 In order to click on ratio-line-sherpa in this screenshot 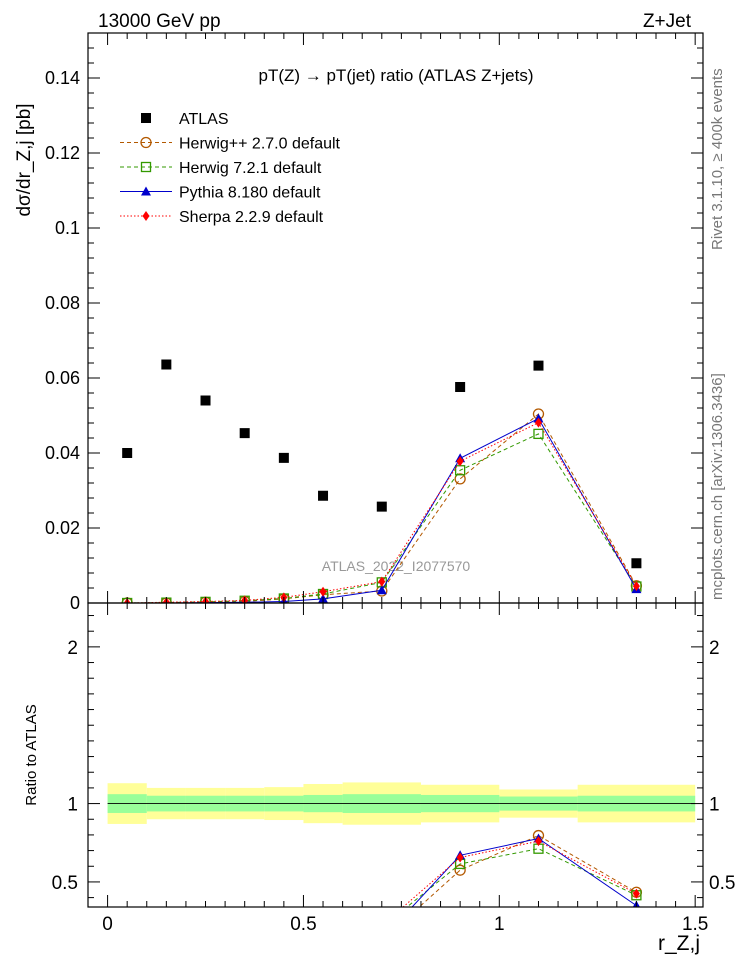, I will do `click(519, 873)`.